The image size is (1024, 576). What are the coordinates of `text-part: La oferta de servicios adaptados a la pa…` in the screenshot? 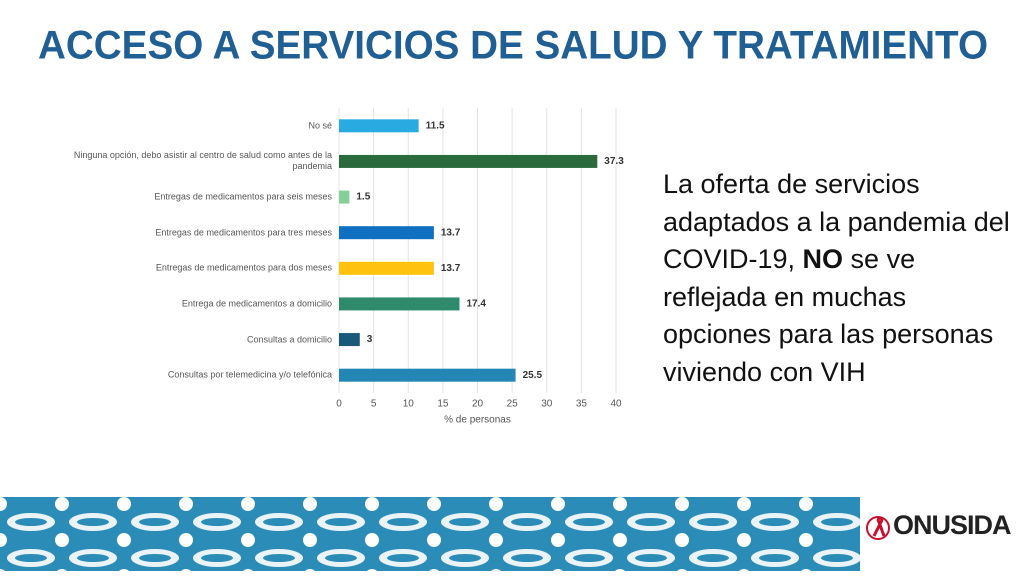 It's located at (836, 221).